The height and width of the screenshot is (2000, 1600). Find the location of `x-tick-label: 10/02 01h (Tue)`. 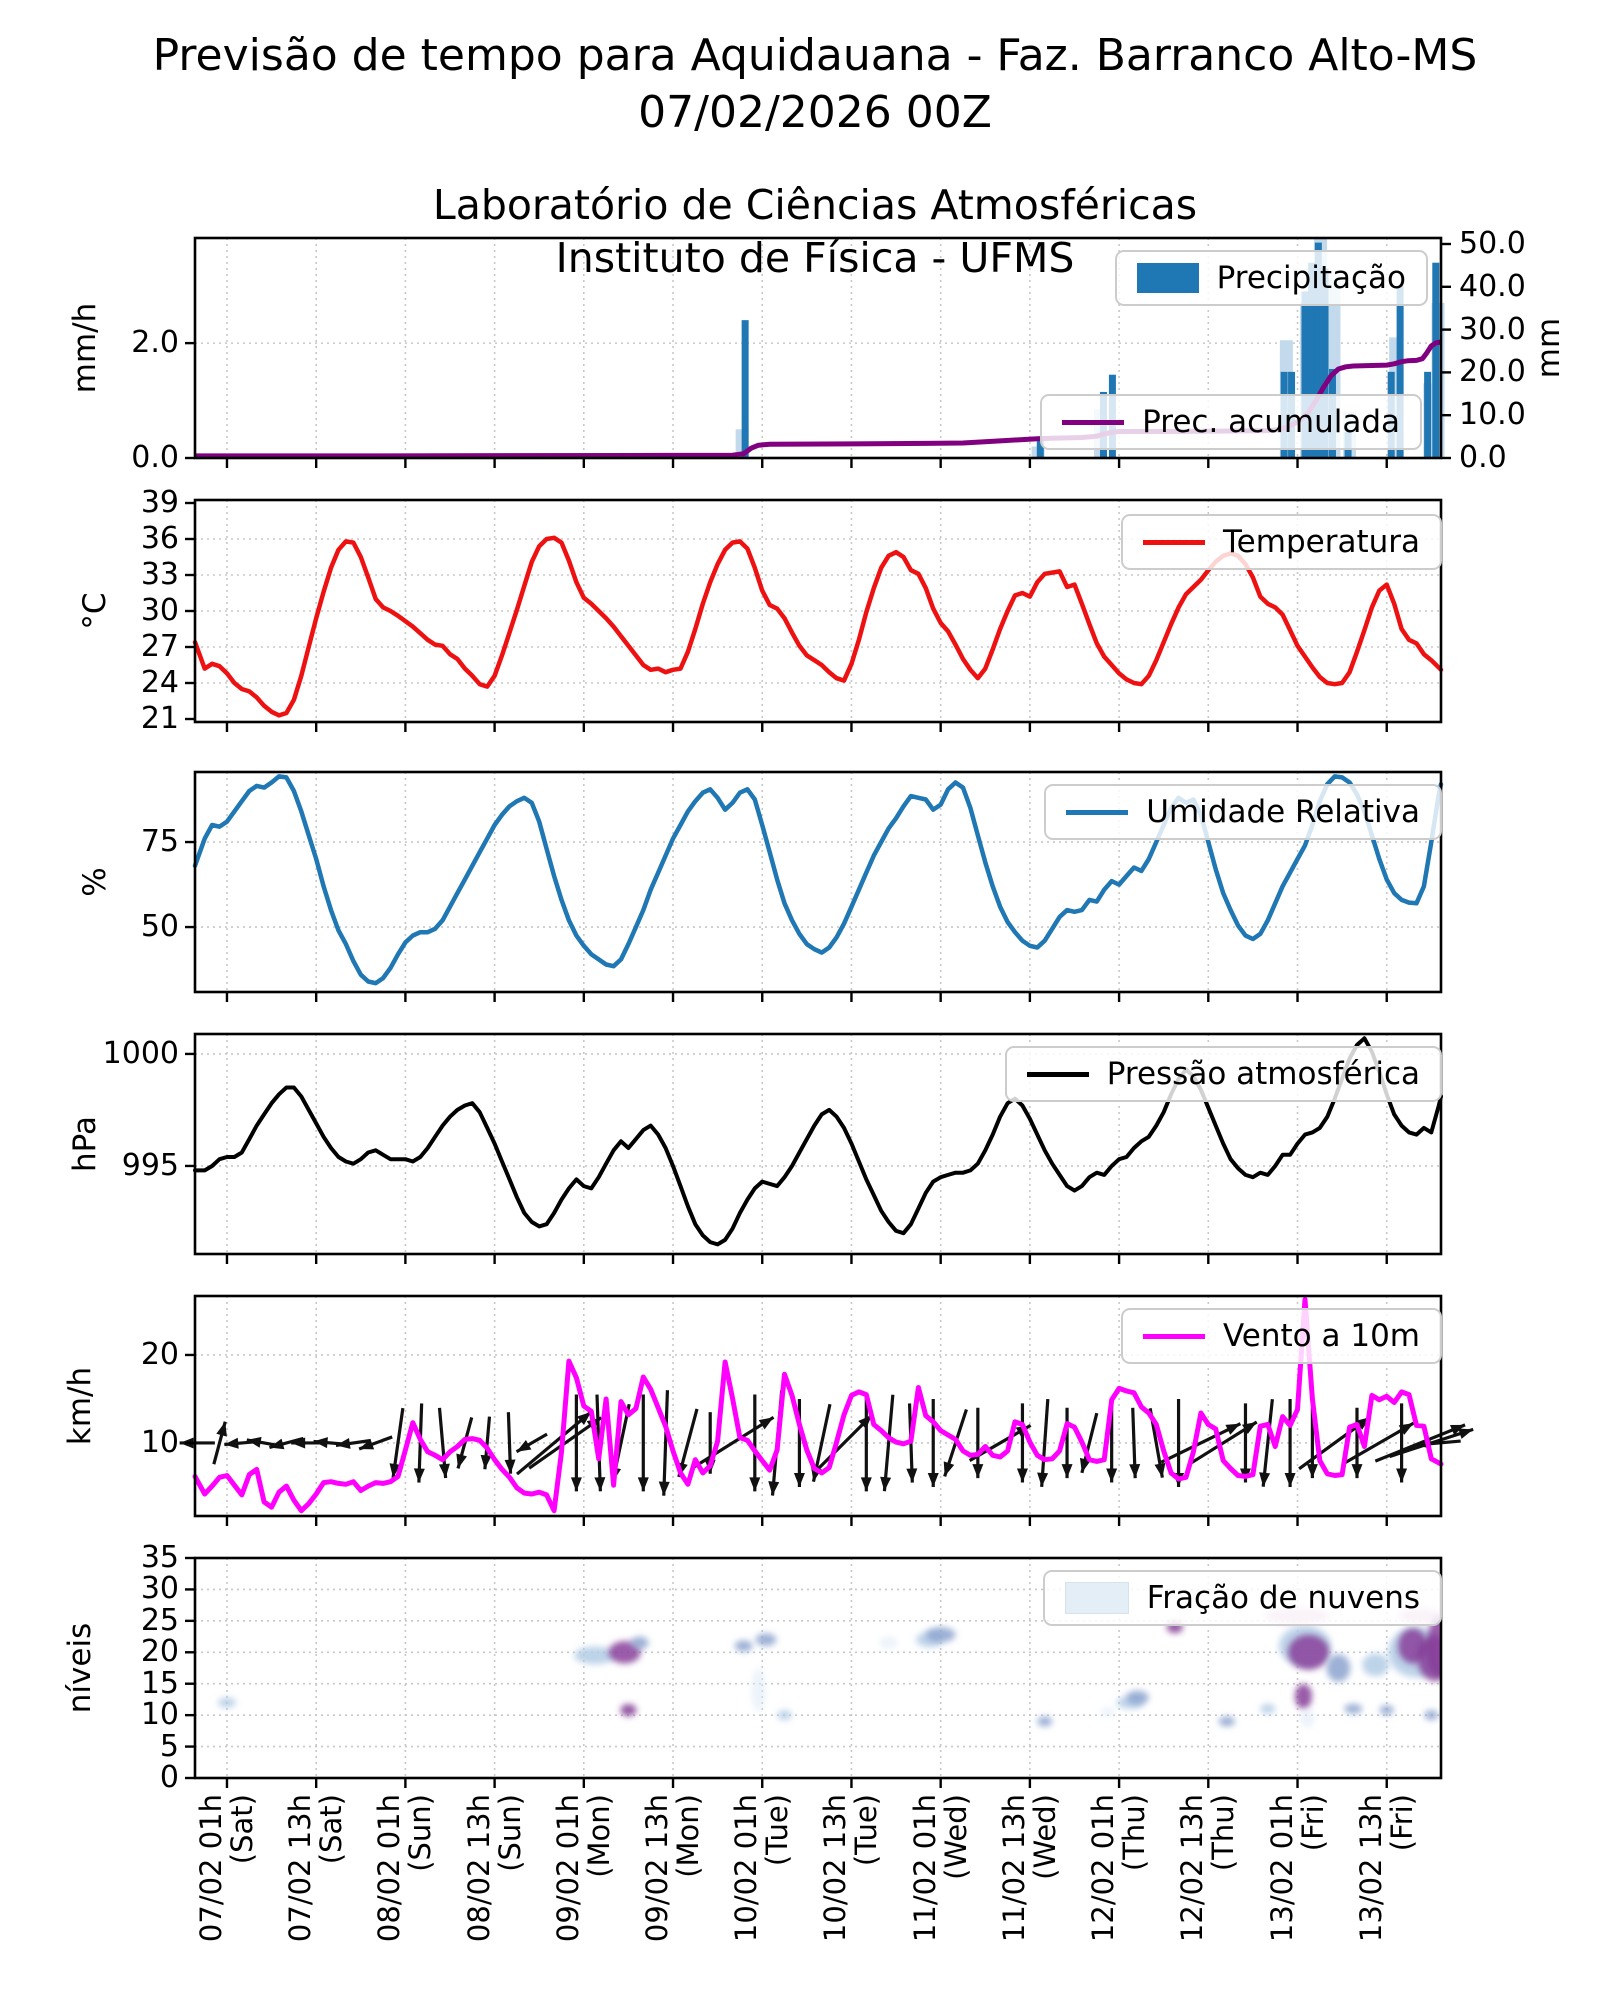

x-tick-label: 10/02 01h (Tue) is located at coordinates (762, 1868).